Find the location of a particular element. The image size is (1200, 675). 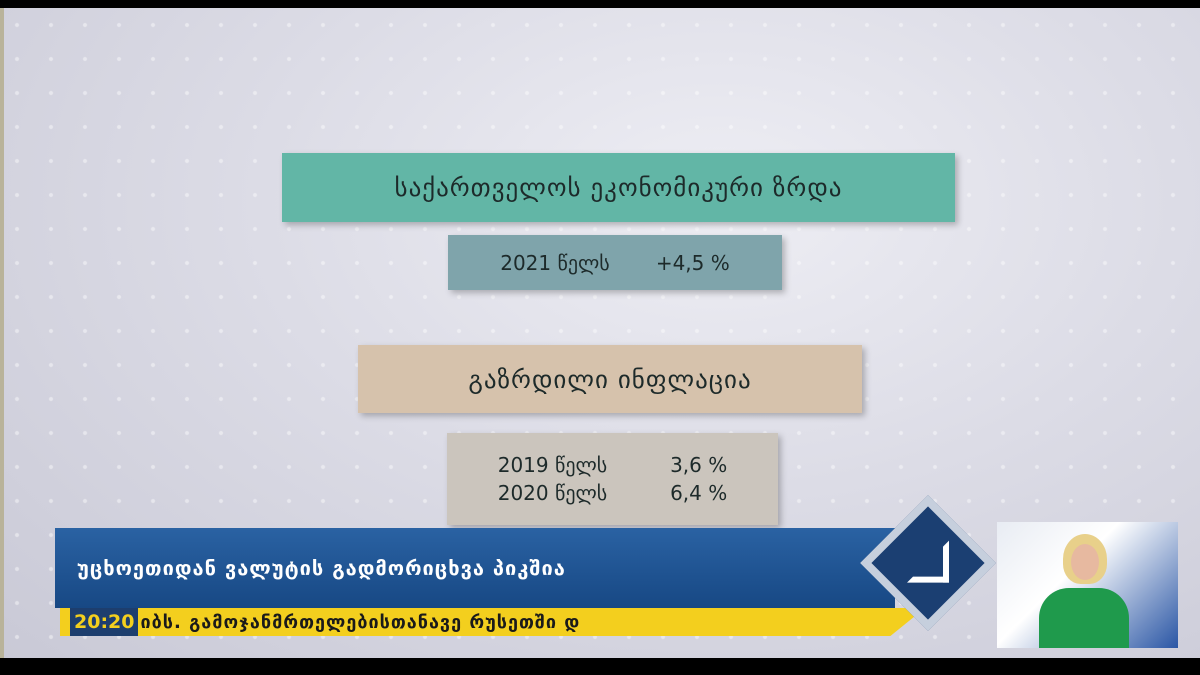

inflation-title-box: გაზრდილი ინფლაცია is located at coordinates (610, 379).